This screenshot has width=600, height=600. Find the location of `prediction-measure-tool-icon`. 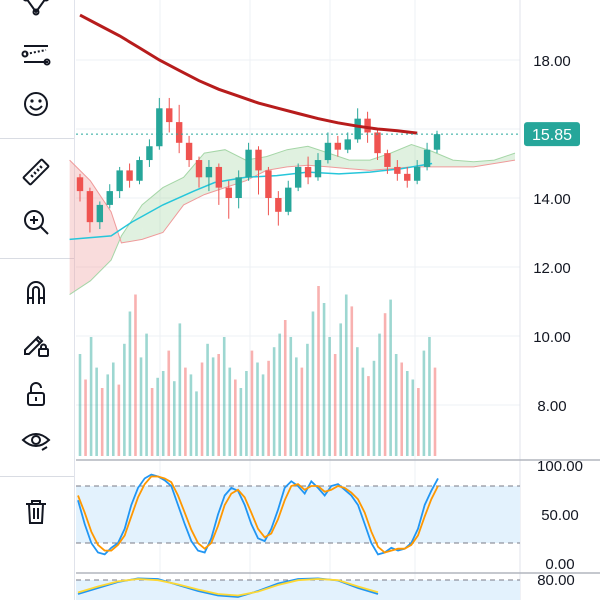

prediction-measure-tool-icon is located at coordinates (36, 54).